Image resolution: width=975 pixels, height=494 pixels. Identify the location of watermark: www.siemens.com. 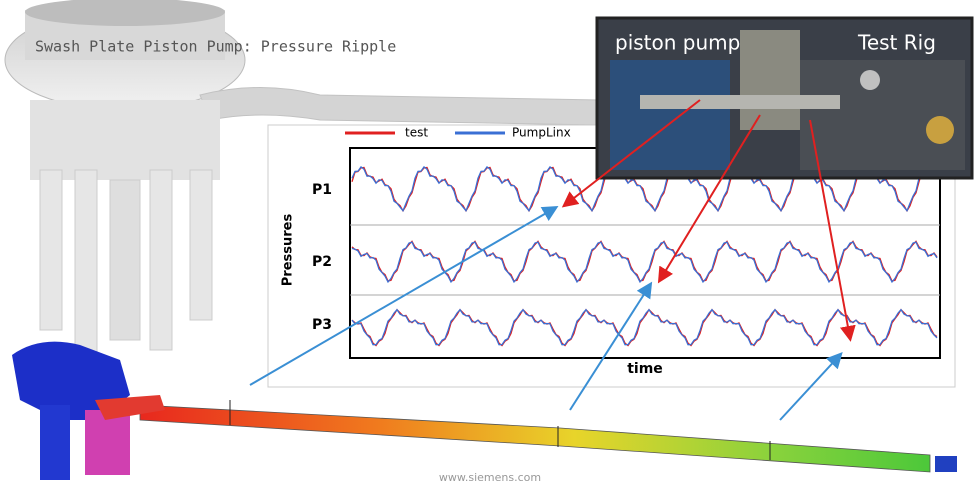
(490, 477).